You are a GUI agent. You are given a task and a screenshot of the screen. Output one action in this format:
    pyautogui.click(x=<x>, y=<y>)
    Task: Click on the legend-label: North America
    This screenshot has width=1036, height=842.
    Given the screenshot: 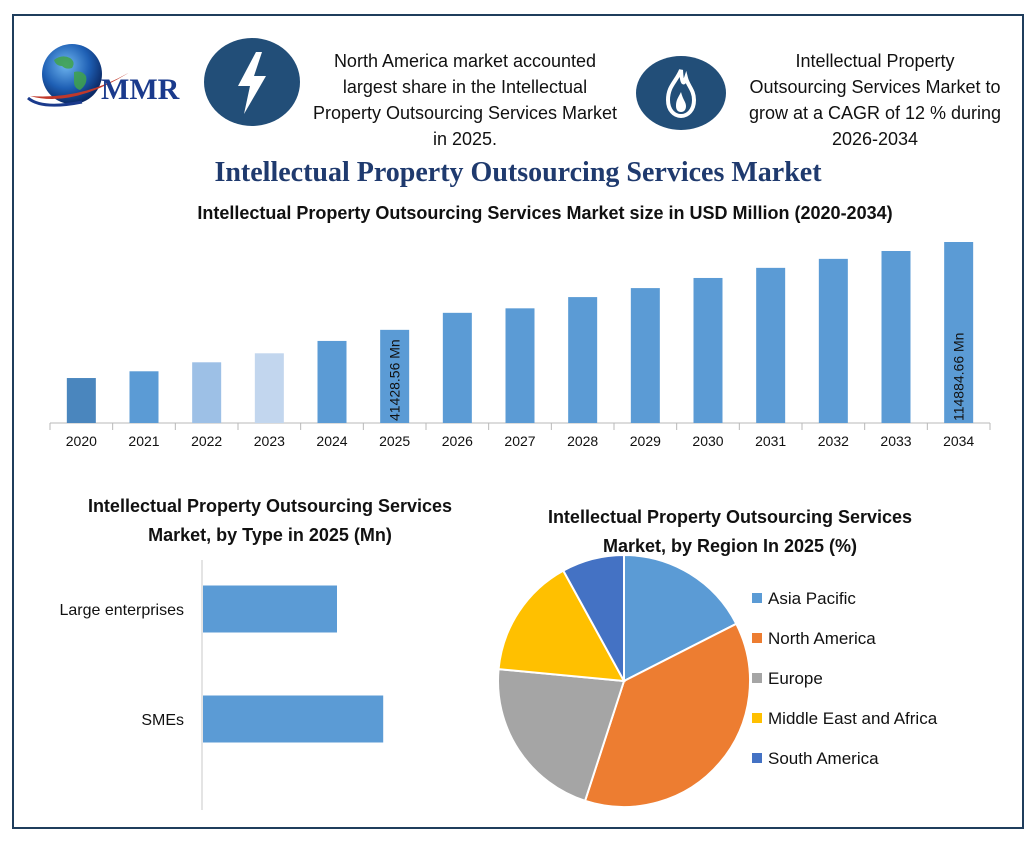 What is the action you would take?
    pyautogui.click(x=822, y=638)
    